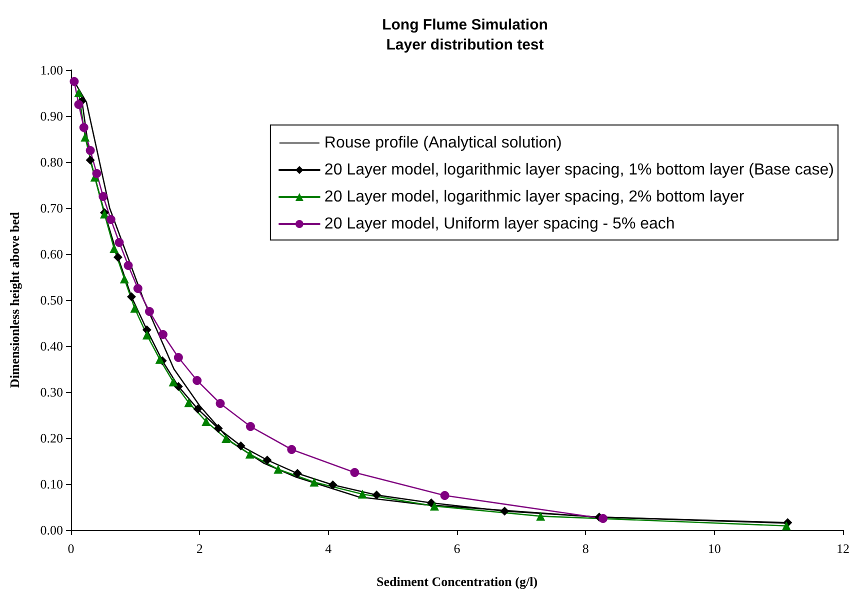  Describe the element at coordinates (465, 35) in the screenshot. I see `chart-title: Long Flume Simulation Layer distribution test` at that location.